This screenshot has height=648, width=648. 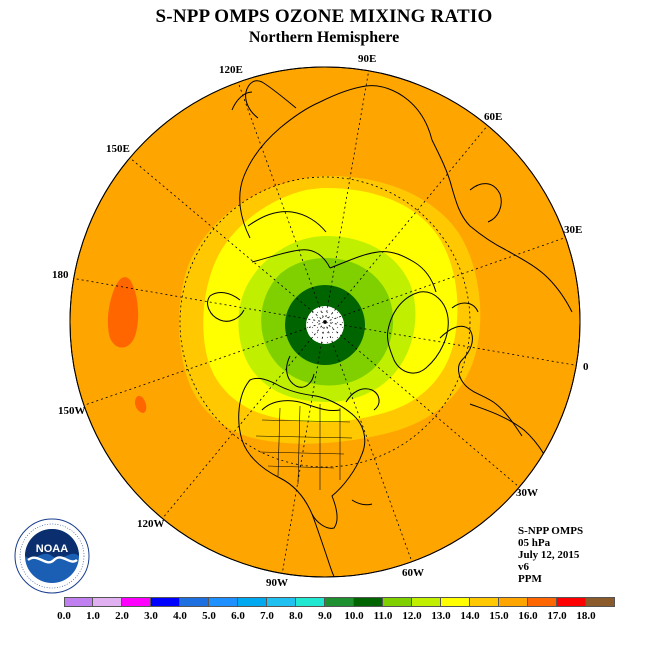 I want to click on color-scale-tick-label: 0.0, so click(x=64, y=616).